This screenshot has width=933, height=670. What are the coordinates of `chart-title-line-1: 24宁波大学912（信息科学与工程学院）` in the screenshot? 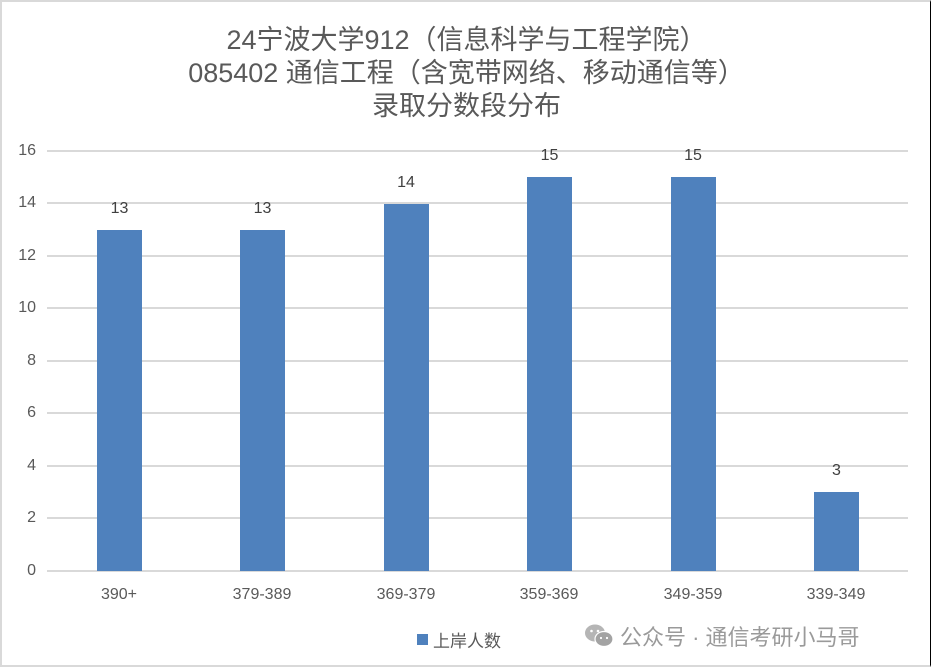 It's located at (466, 40).